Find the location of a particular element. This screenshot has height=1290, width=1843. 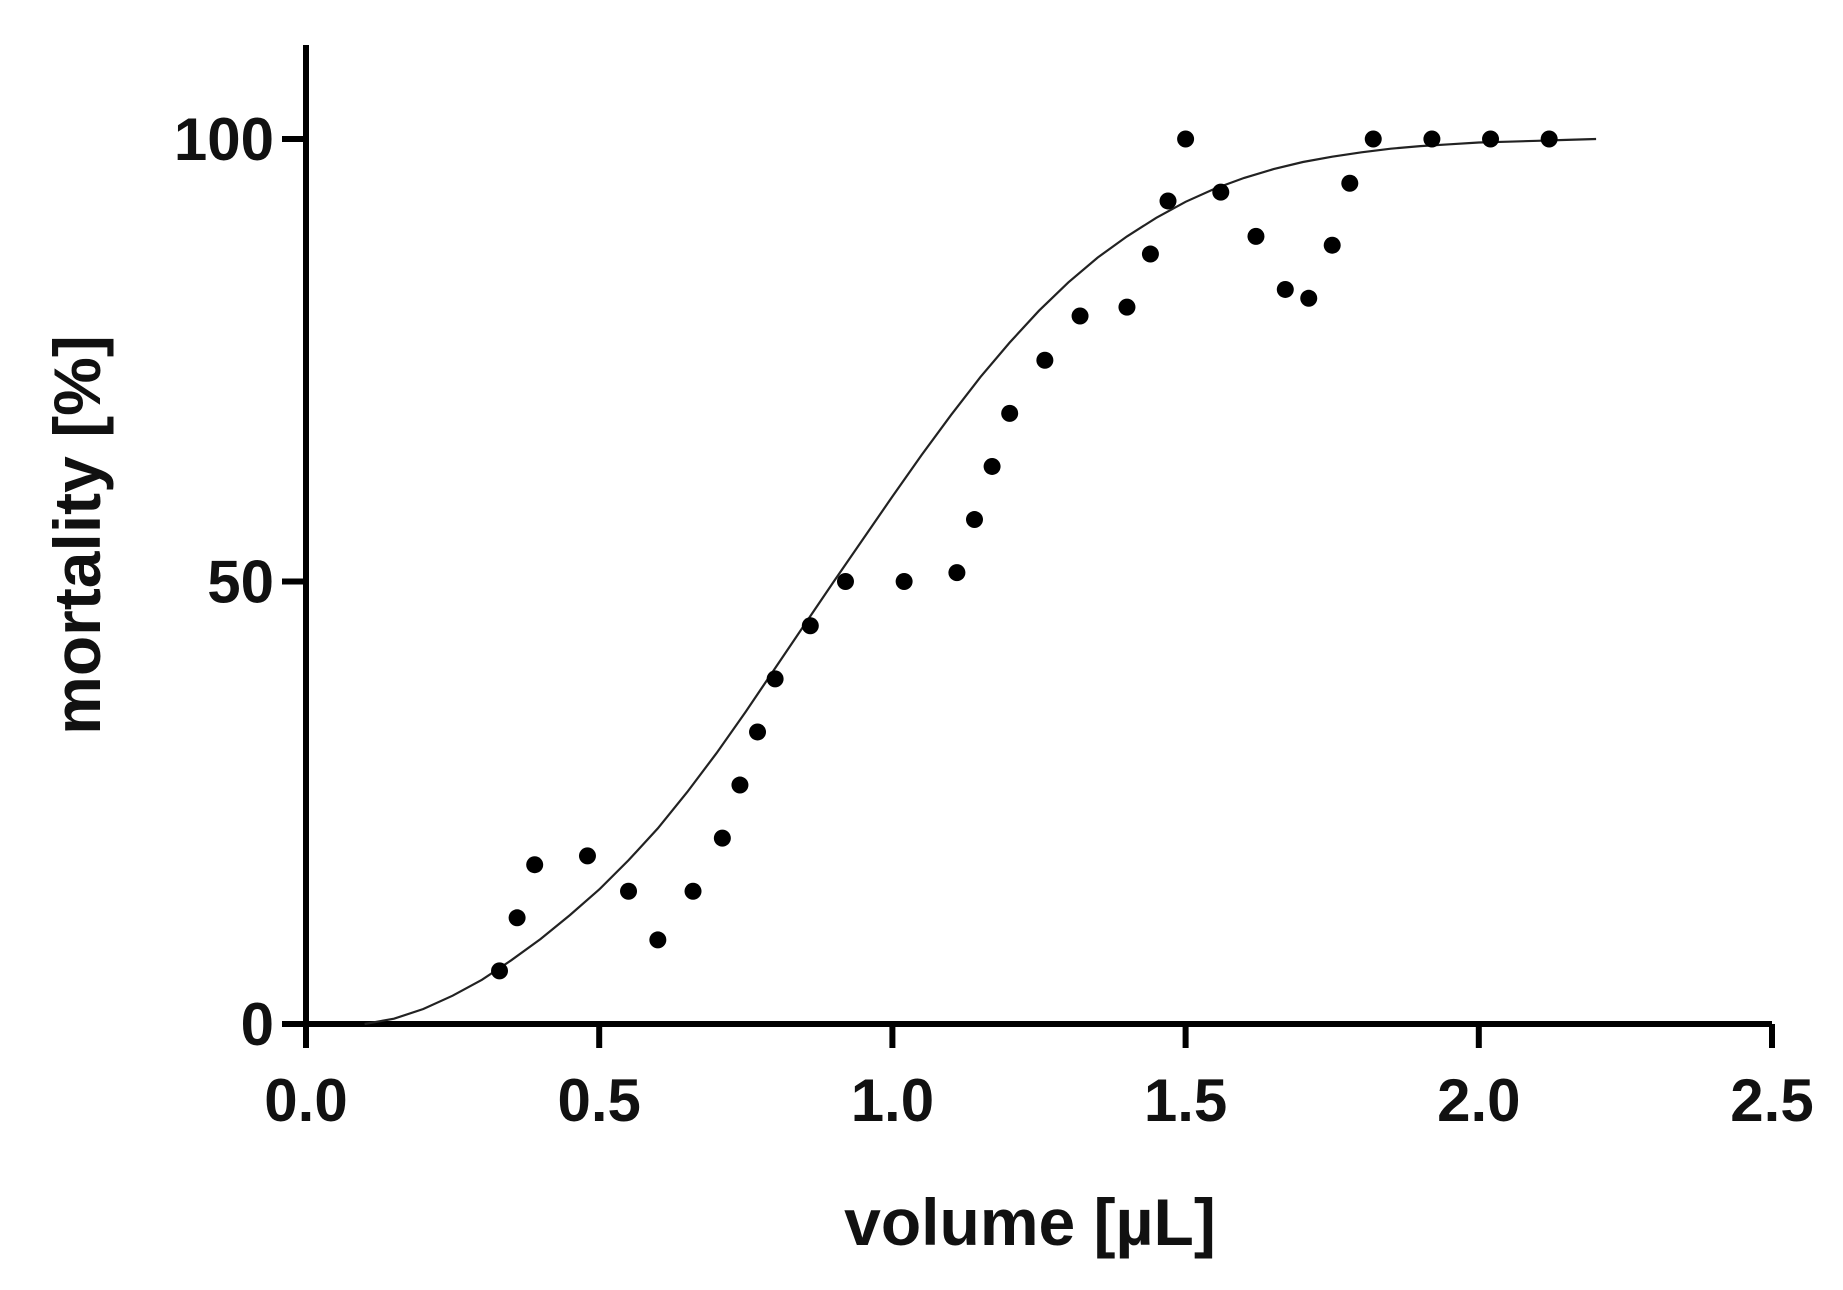

x-tick-label: 1.5 is located at coordinates (1185, 1100).